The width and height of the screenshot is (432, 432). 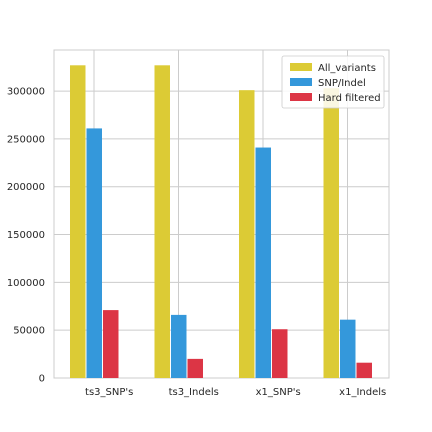 What do you see at coordinates (26, 187) in the screenshot?
I see `y-tick-label: 200000` at bounding box center [26, 187].